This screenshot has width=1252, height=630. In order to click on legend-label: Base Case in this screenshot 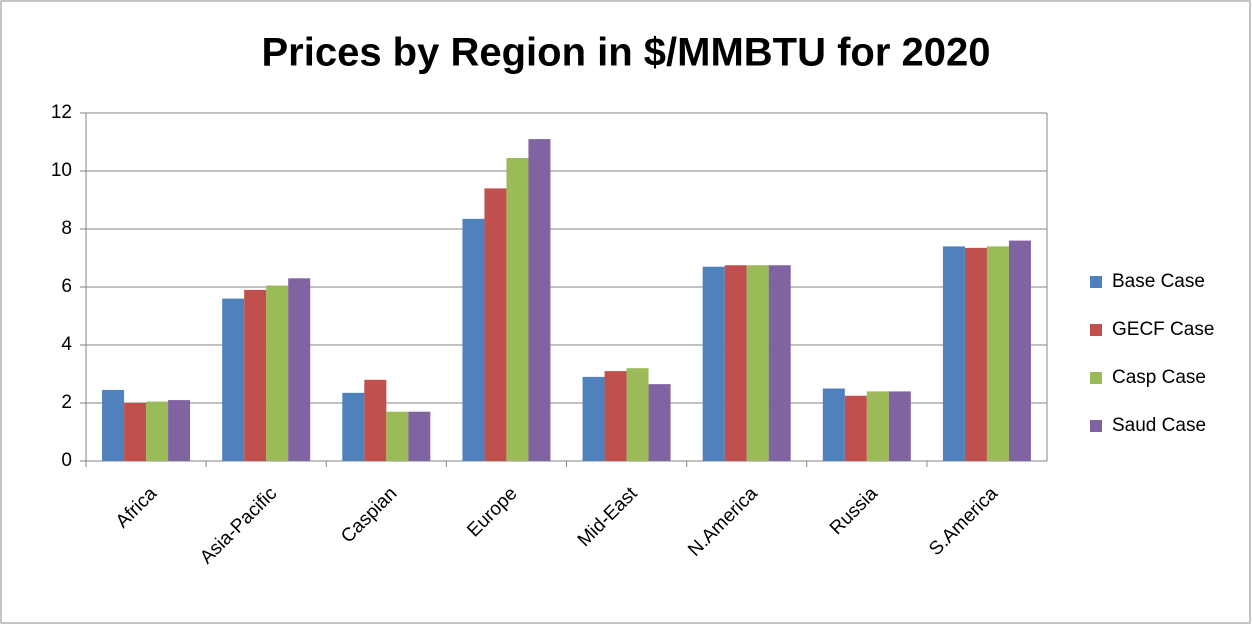, I will do `click(1158, 281)`.